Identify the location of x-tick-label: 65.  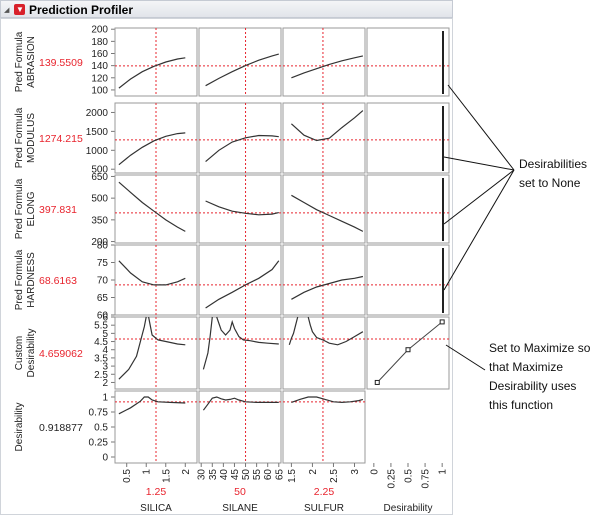
(279, 475).